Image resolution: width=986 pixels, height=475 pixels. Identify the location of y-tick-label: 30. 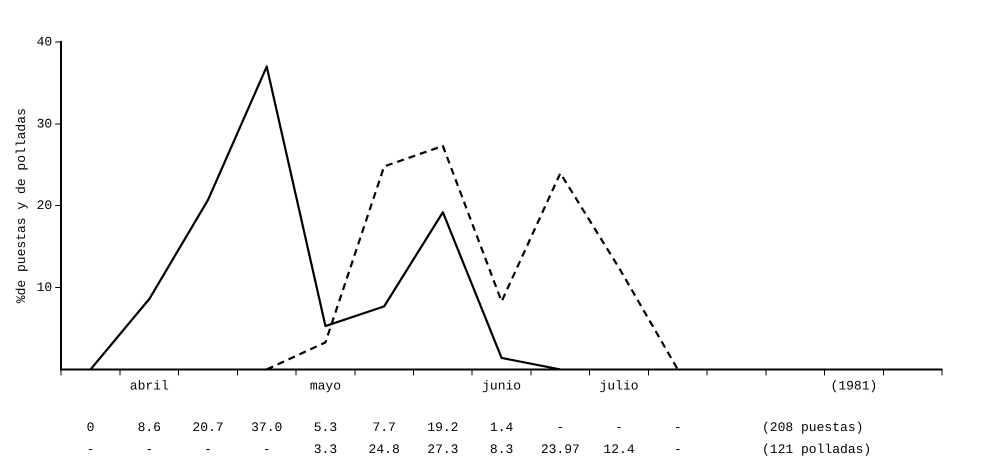
(44, 124).